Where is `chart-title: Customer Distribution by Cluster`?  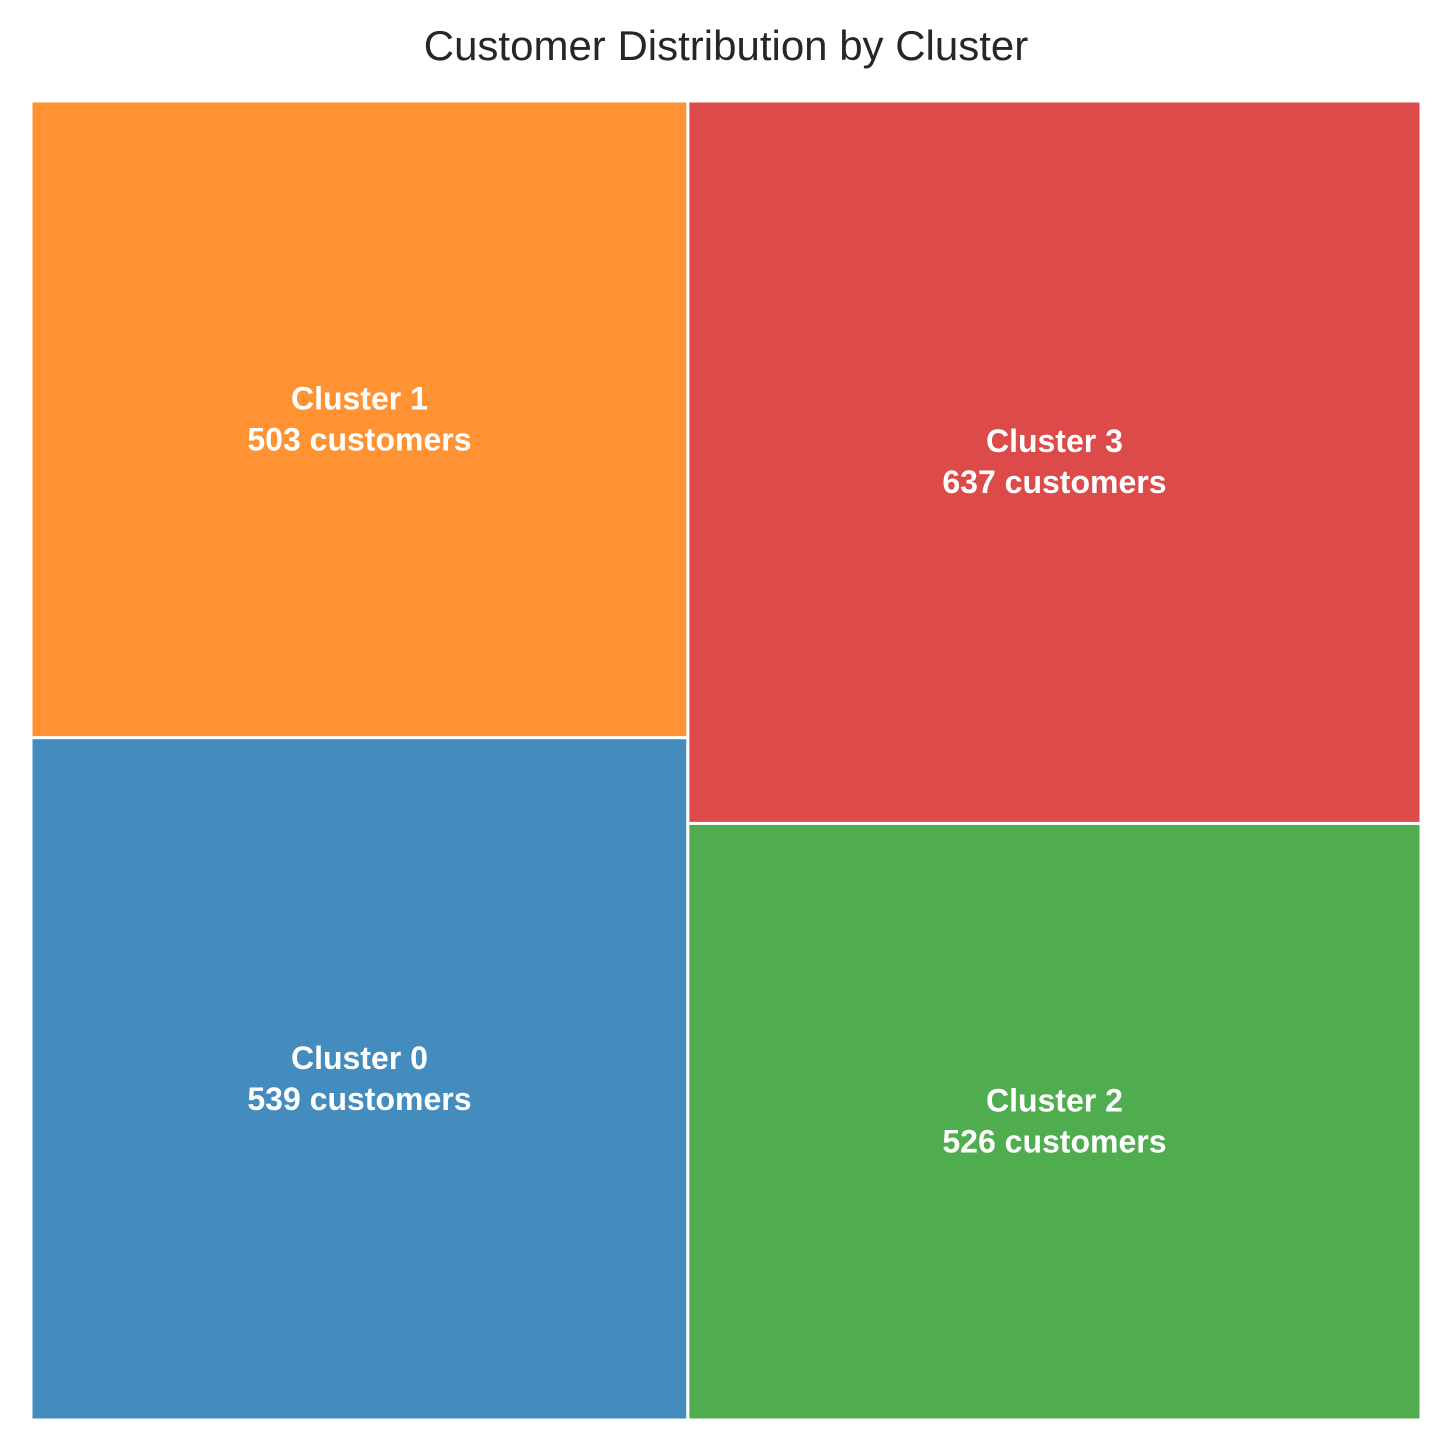 chart-title: Customer Distribution by Cluster is located at coordinates (726, 45).